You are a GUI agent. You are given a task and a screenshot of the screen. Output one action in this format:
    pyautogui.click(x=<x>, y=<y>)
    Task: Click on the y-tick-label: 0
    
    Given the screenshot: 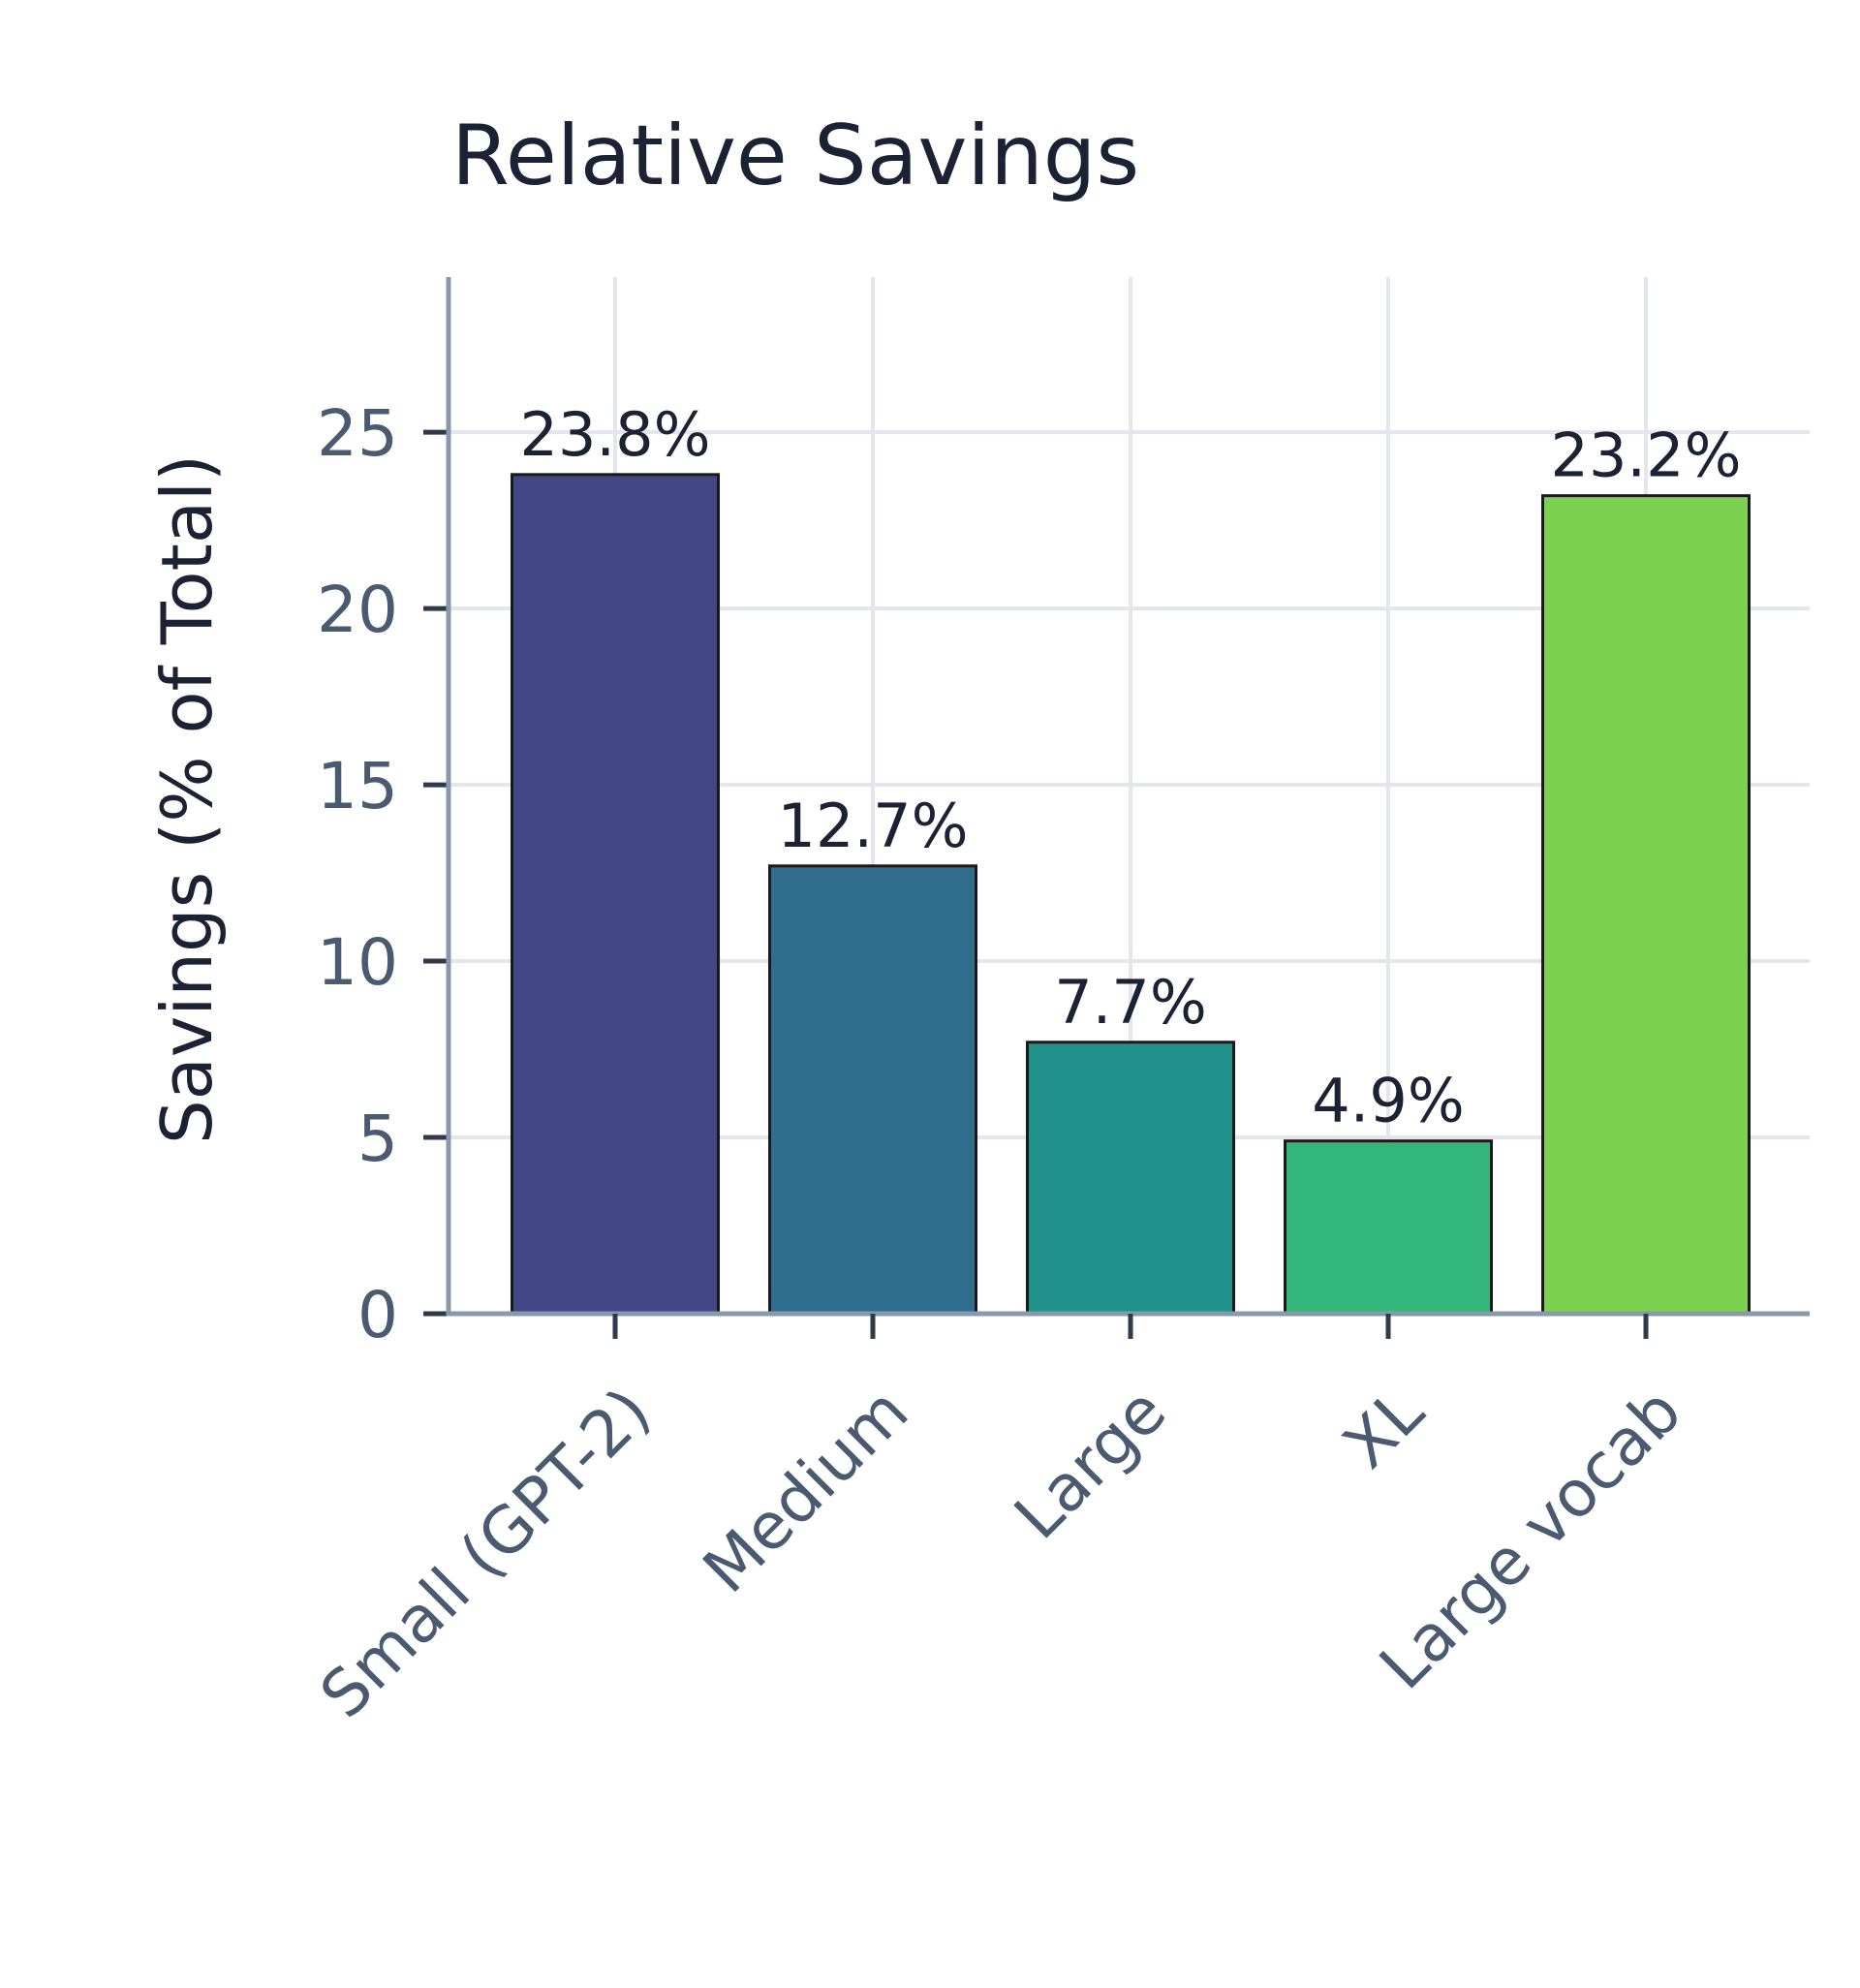 What is the action you would take?
    pyautogui.click(x=377, y=1315)
    